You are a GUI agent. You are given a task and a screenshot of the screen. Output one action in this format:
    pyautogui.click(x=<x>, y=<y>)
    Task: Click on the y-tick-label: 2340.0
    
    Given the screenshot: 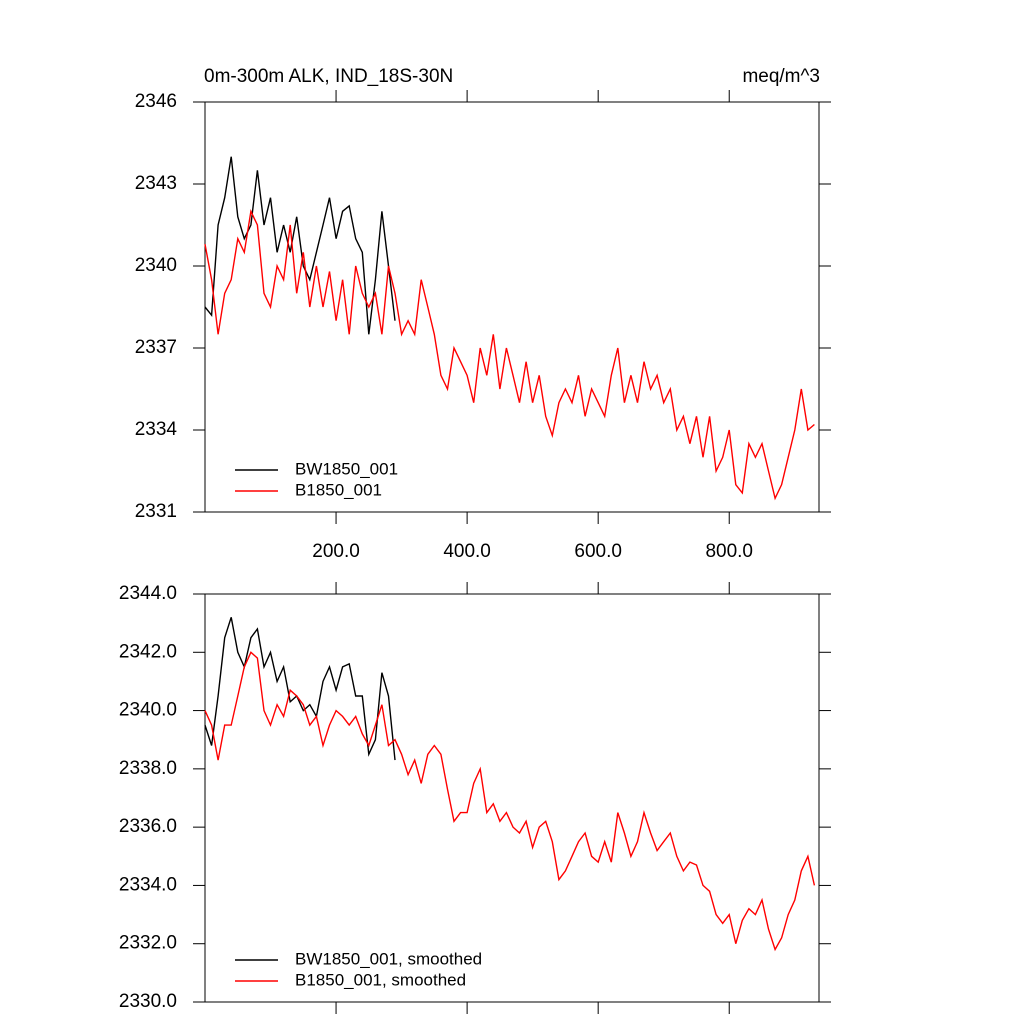 What is the action you would take?
    pyautogui.click(x=148, y=710)
    